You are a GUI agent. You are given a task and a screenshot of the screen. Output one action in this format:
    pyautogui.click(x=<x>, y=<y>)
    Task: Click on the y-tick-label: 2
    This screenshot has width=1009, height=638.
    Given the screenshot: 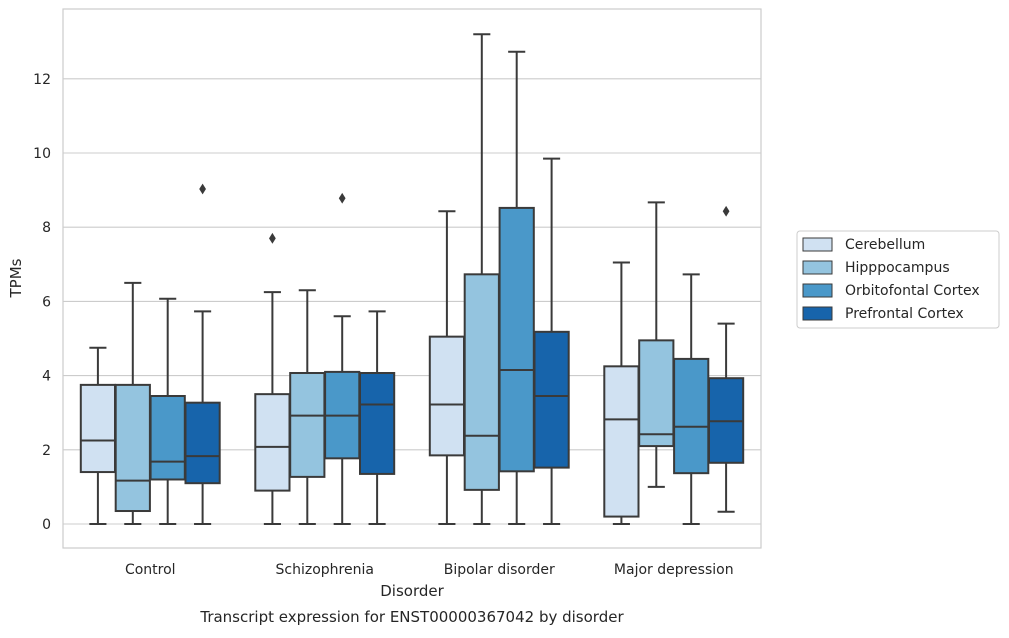 What is the action you would take?
    pyautogui.click(x=46, y=451)
    